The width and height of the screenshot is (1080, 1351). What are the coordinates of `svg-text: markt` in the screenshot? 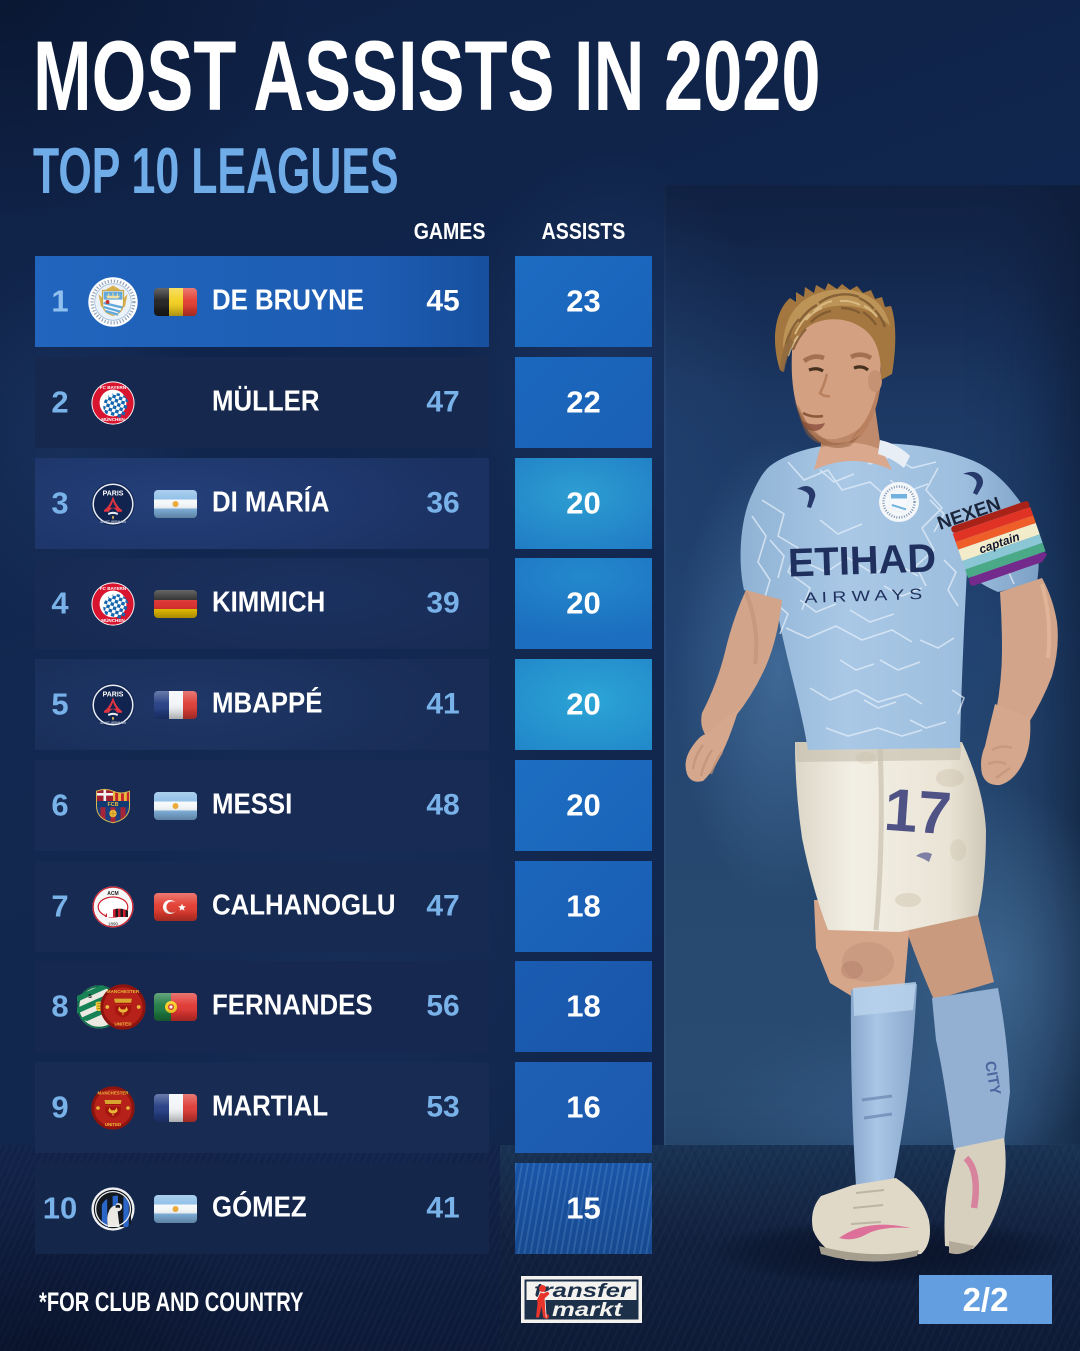 It's located at (587, 1310).